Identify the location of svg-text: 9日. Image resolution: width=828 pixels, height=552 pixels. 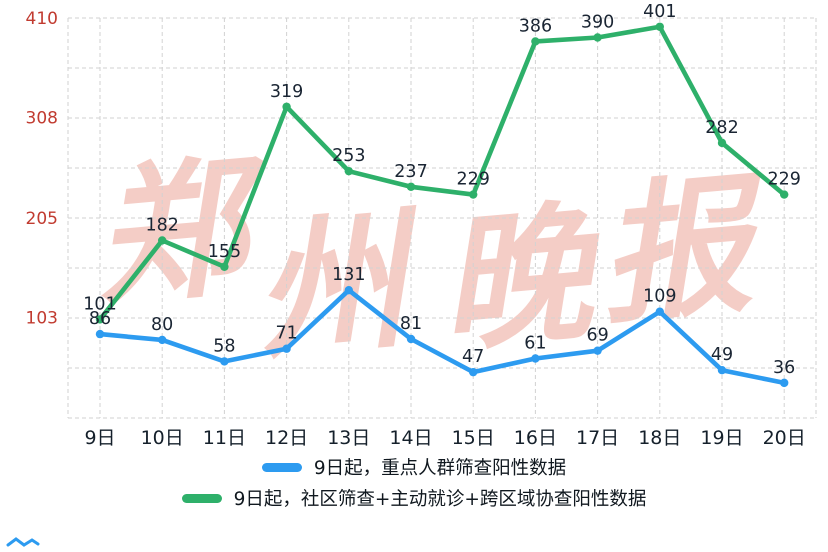
(99, 437).